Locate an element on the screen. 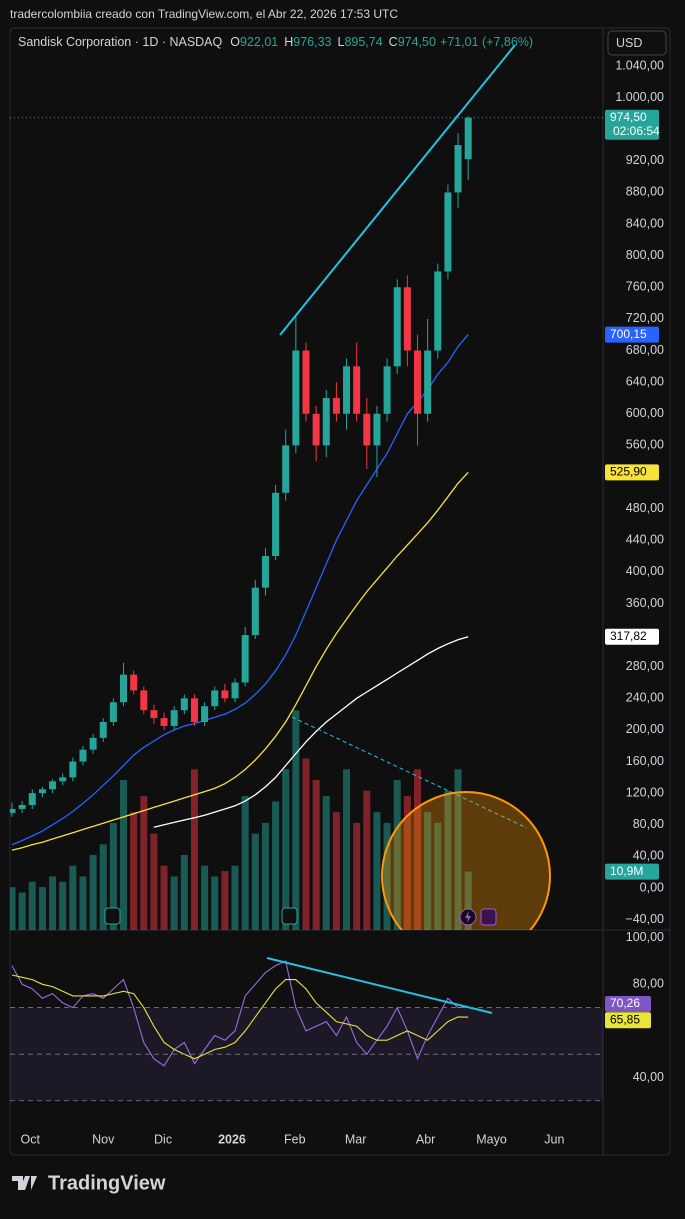 The height and width of the screenshot is (1219, 685). last-price-label-box is located at coordinates (632, 124).